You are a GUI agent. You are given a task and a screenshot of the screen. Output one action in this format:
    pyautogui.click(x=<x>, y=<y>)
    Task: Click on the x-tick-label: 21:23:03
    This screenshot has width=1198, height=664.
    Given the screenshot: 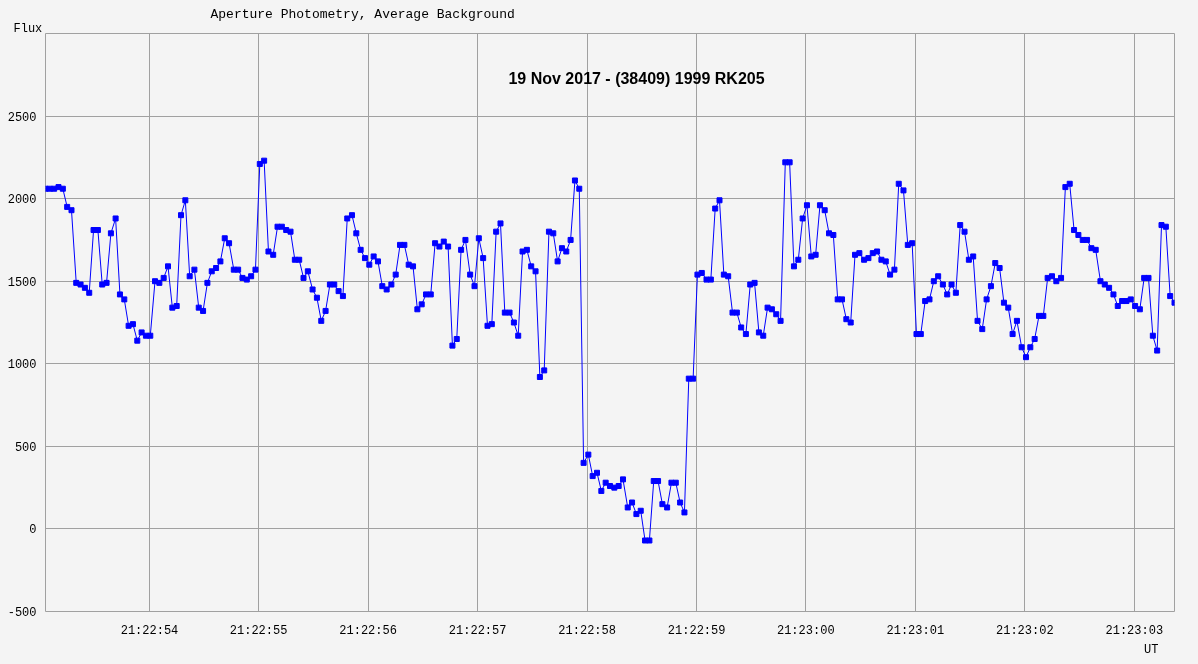 What is the action you would take?
    pyautogui.click(x=1134, y=630)
    